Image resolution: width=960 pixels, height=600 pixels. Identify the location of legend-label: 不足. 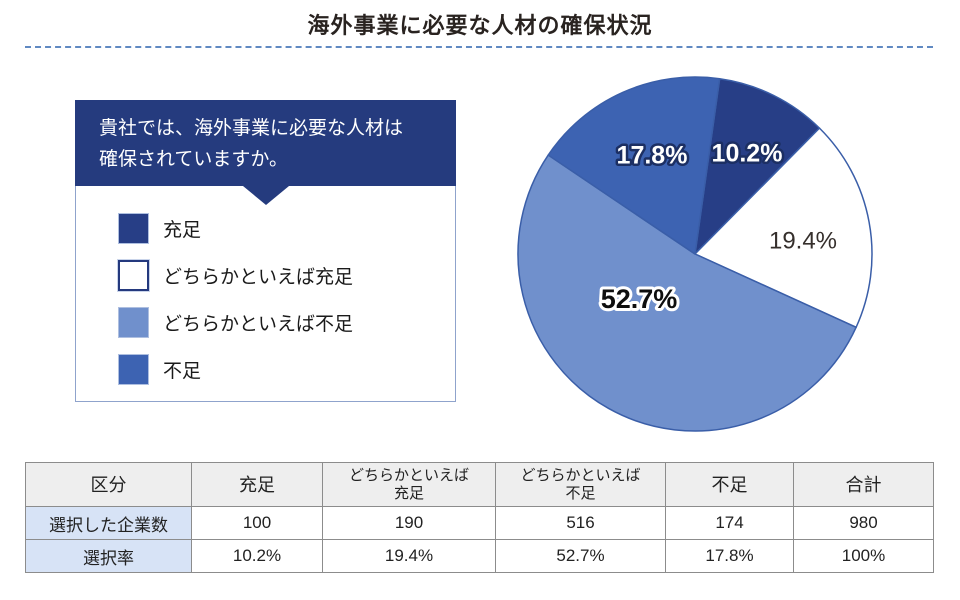
(182, 371).